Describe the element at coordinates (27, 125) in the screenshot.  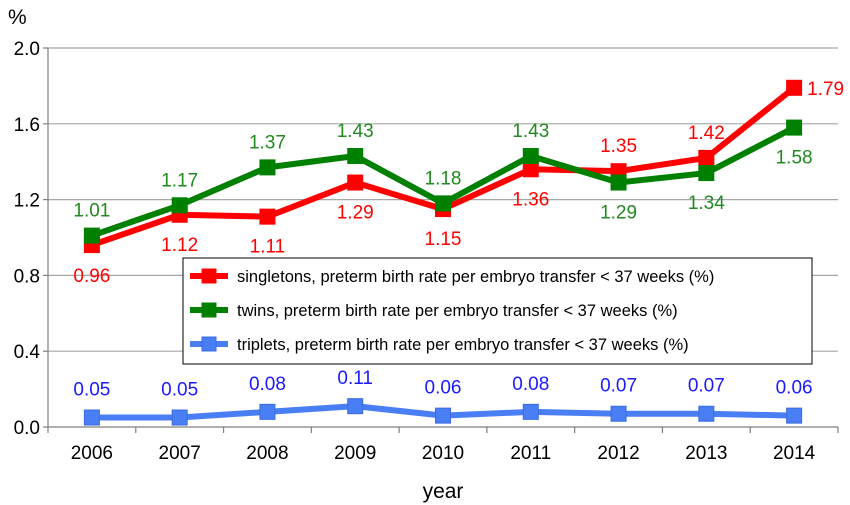
I see `y-tick-label: 1.6` at that location.